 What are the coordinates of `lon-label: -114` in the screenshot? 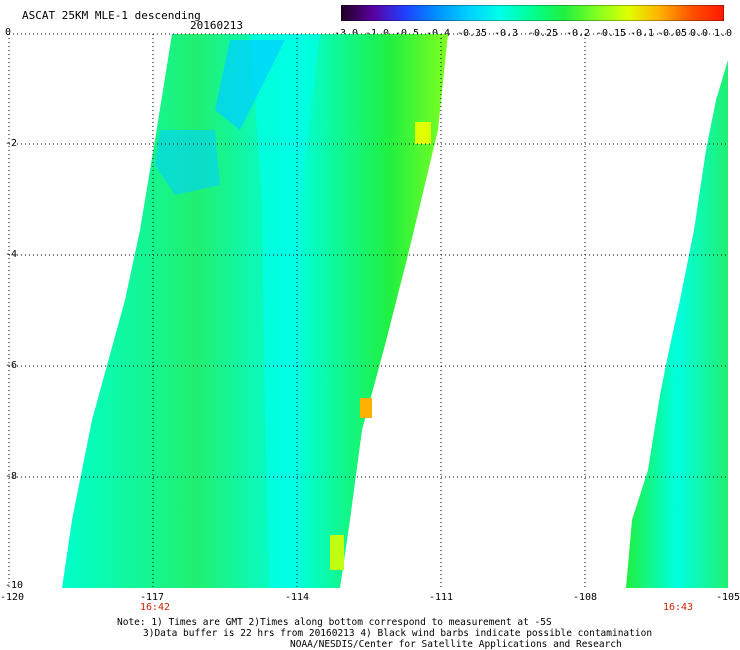 It's located at (297, 597).